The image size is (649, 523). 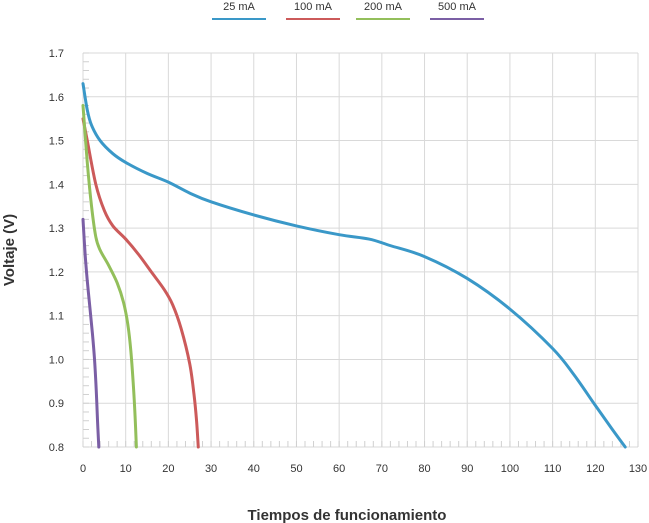 I want to click on y-tick-label: 1.6, so click(x=56, y=98).